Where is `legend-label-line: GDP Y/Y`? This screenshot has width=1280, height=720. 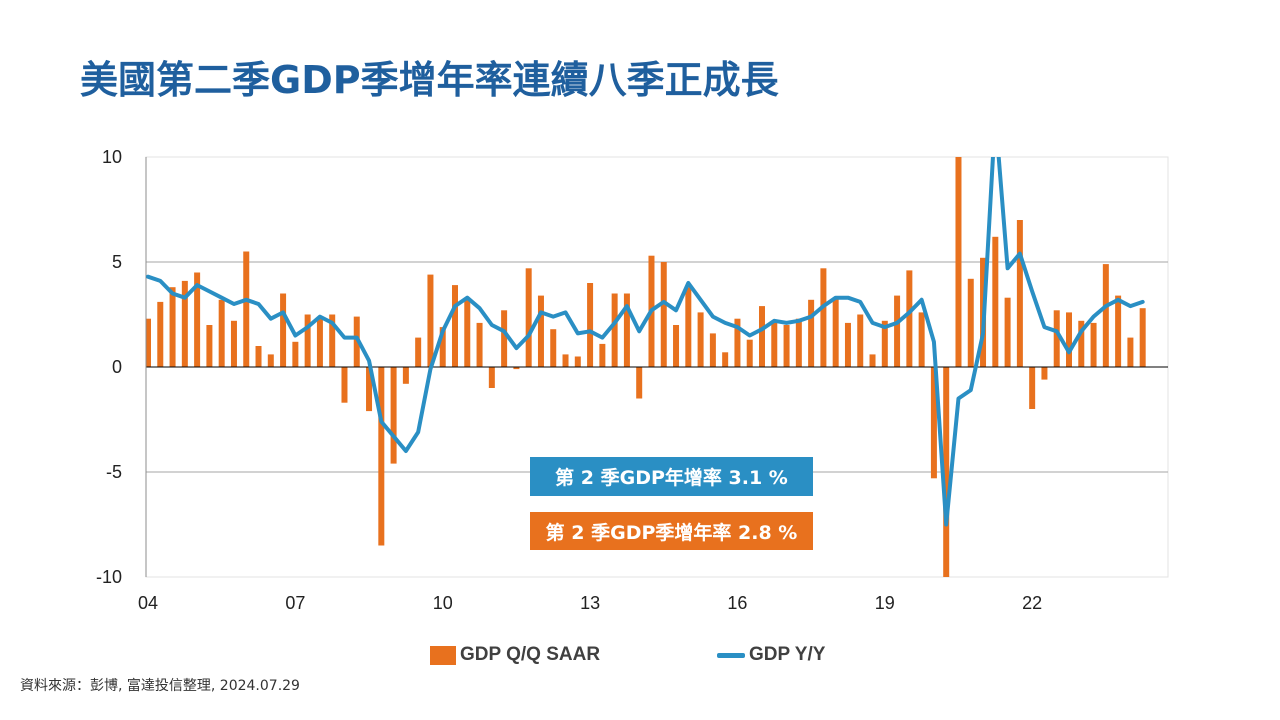 legend-label-line: GDP Y/Y is located at coordinates (787, 654).